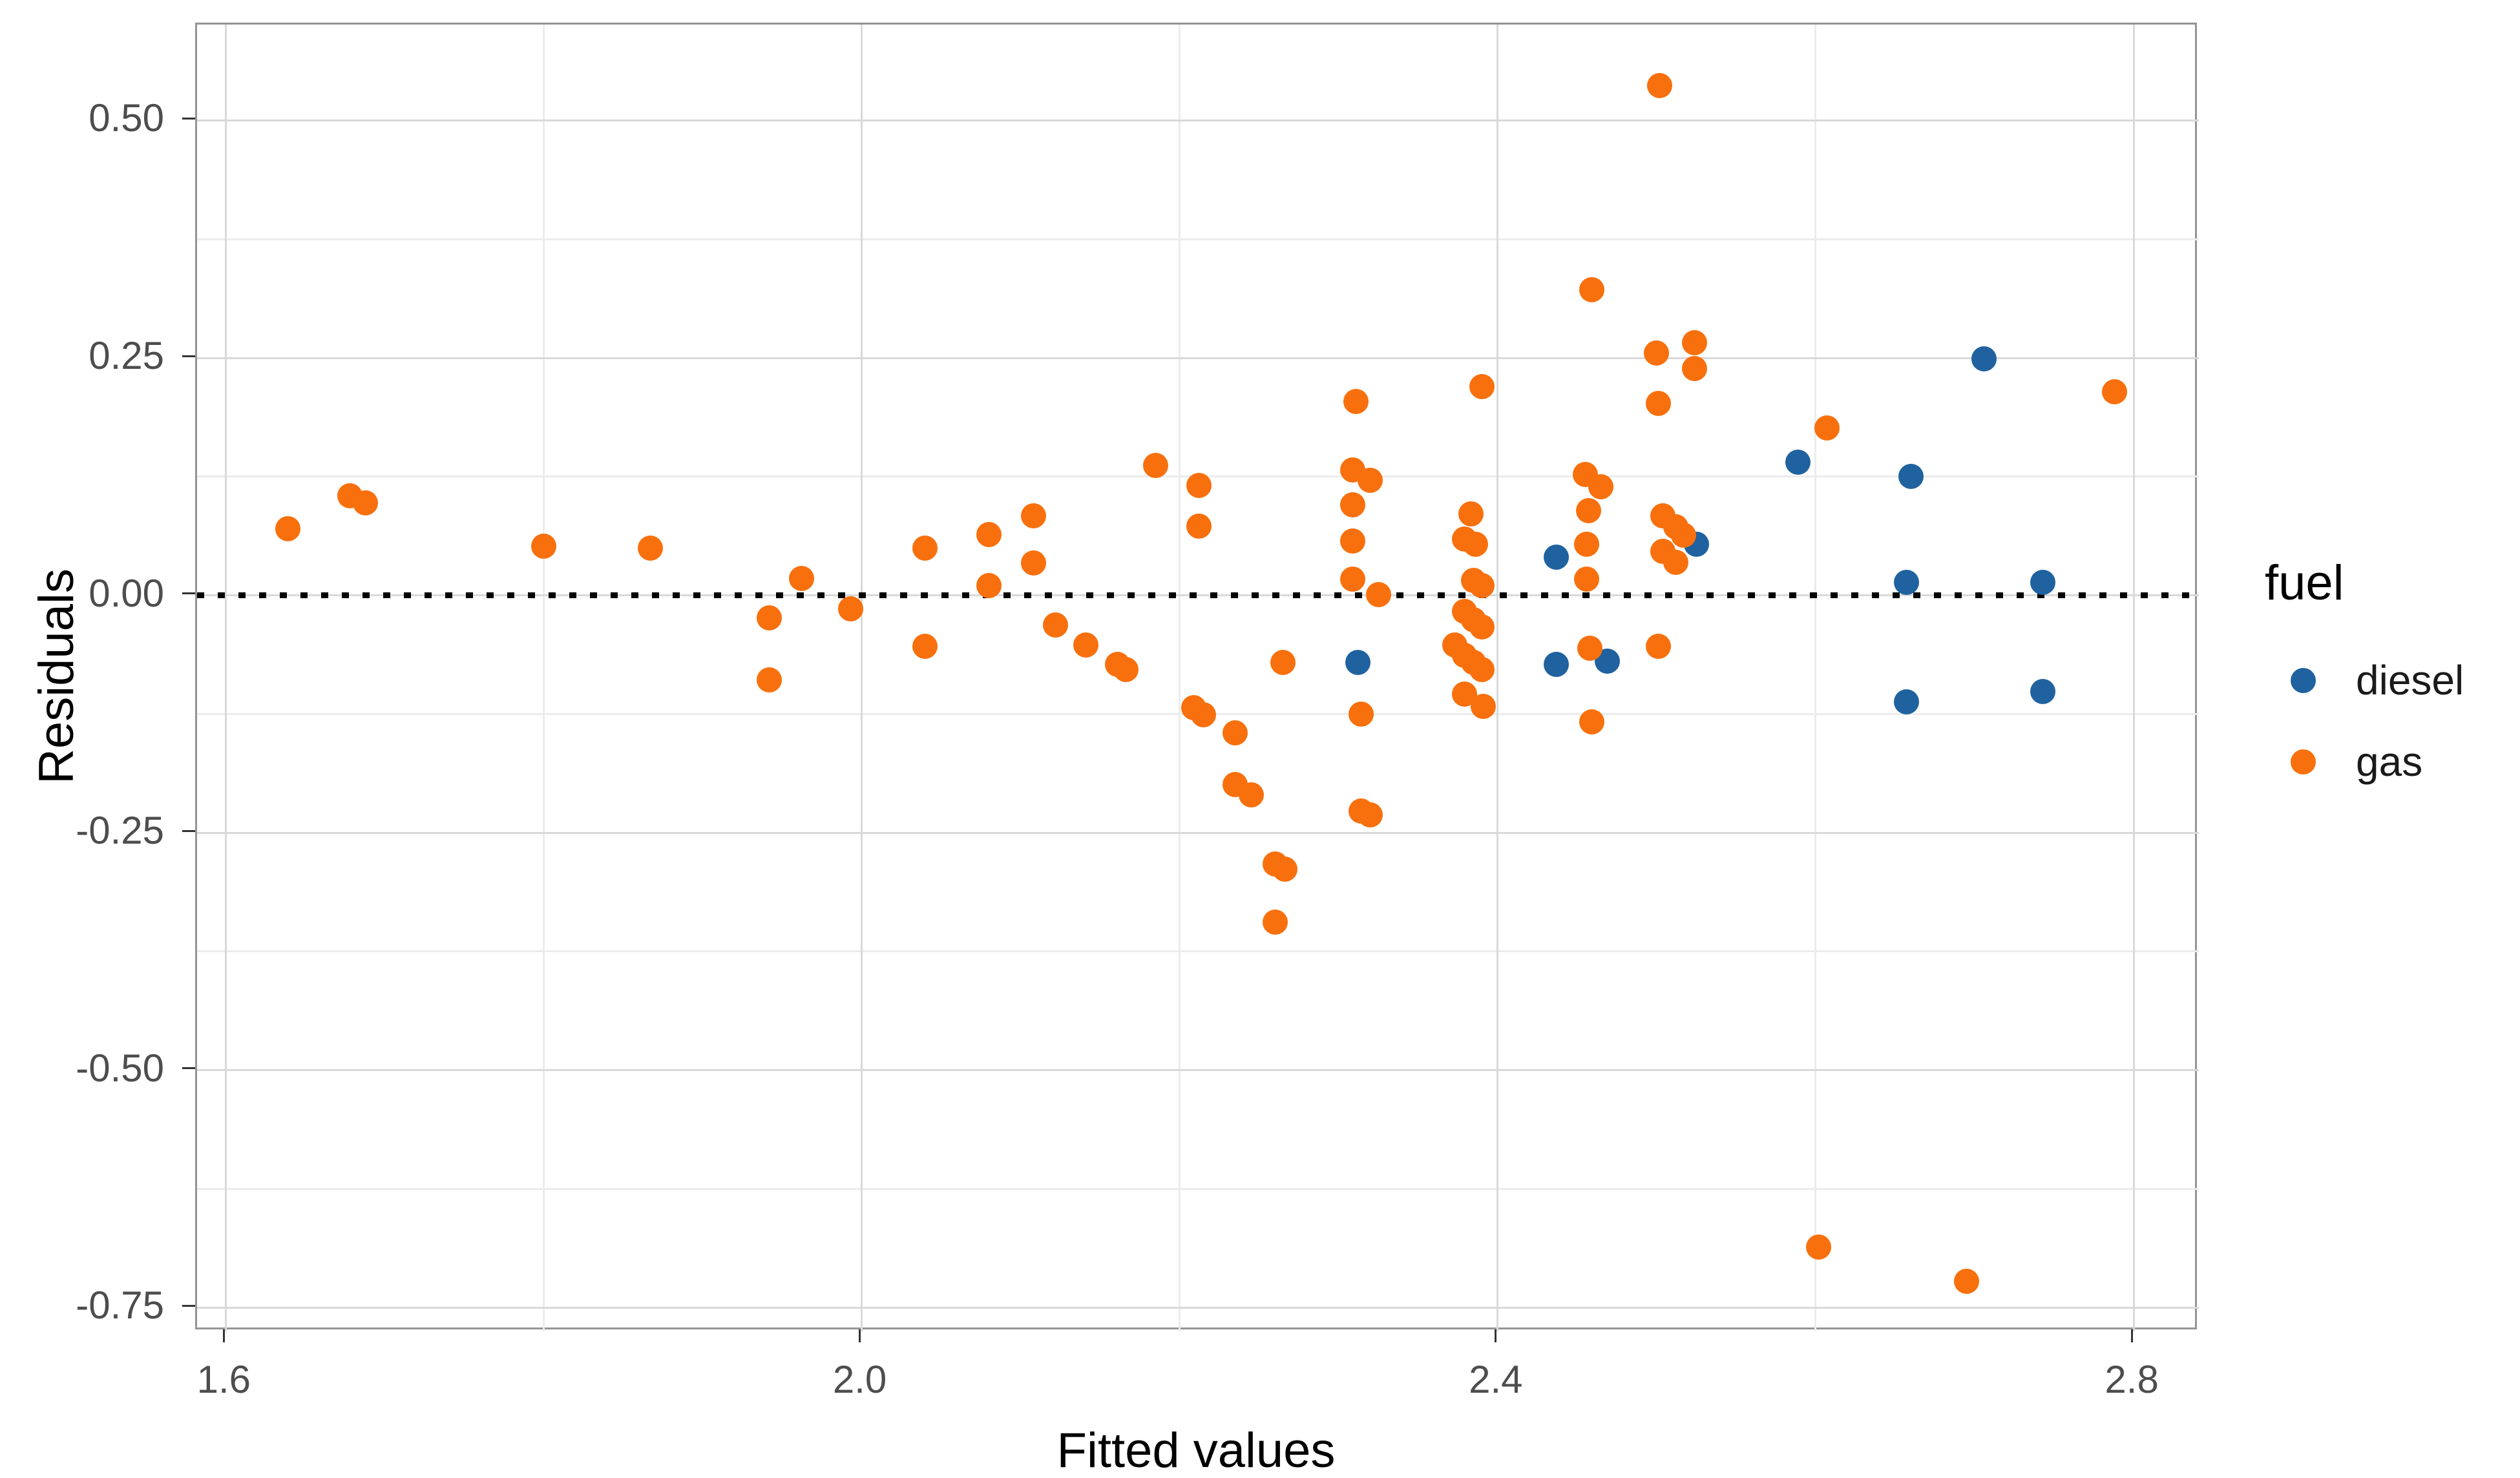 Image resolution: width=2520 pixels, height=1478 pixels. What do you see at coordinates (120, 1305) in the screenshot?
I see `y-tick-label: -0.75` at bounding box center [120, 1305].